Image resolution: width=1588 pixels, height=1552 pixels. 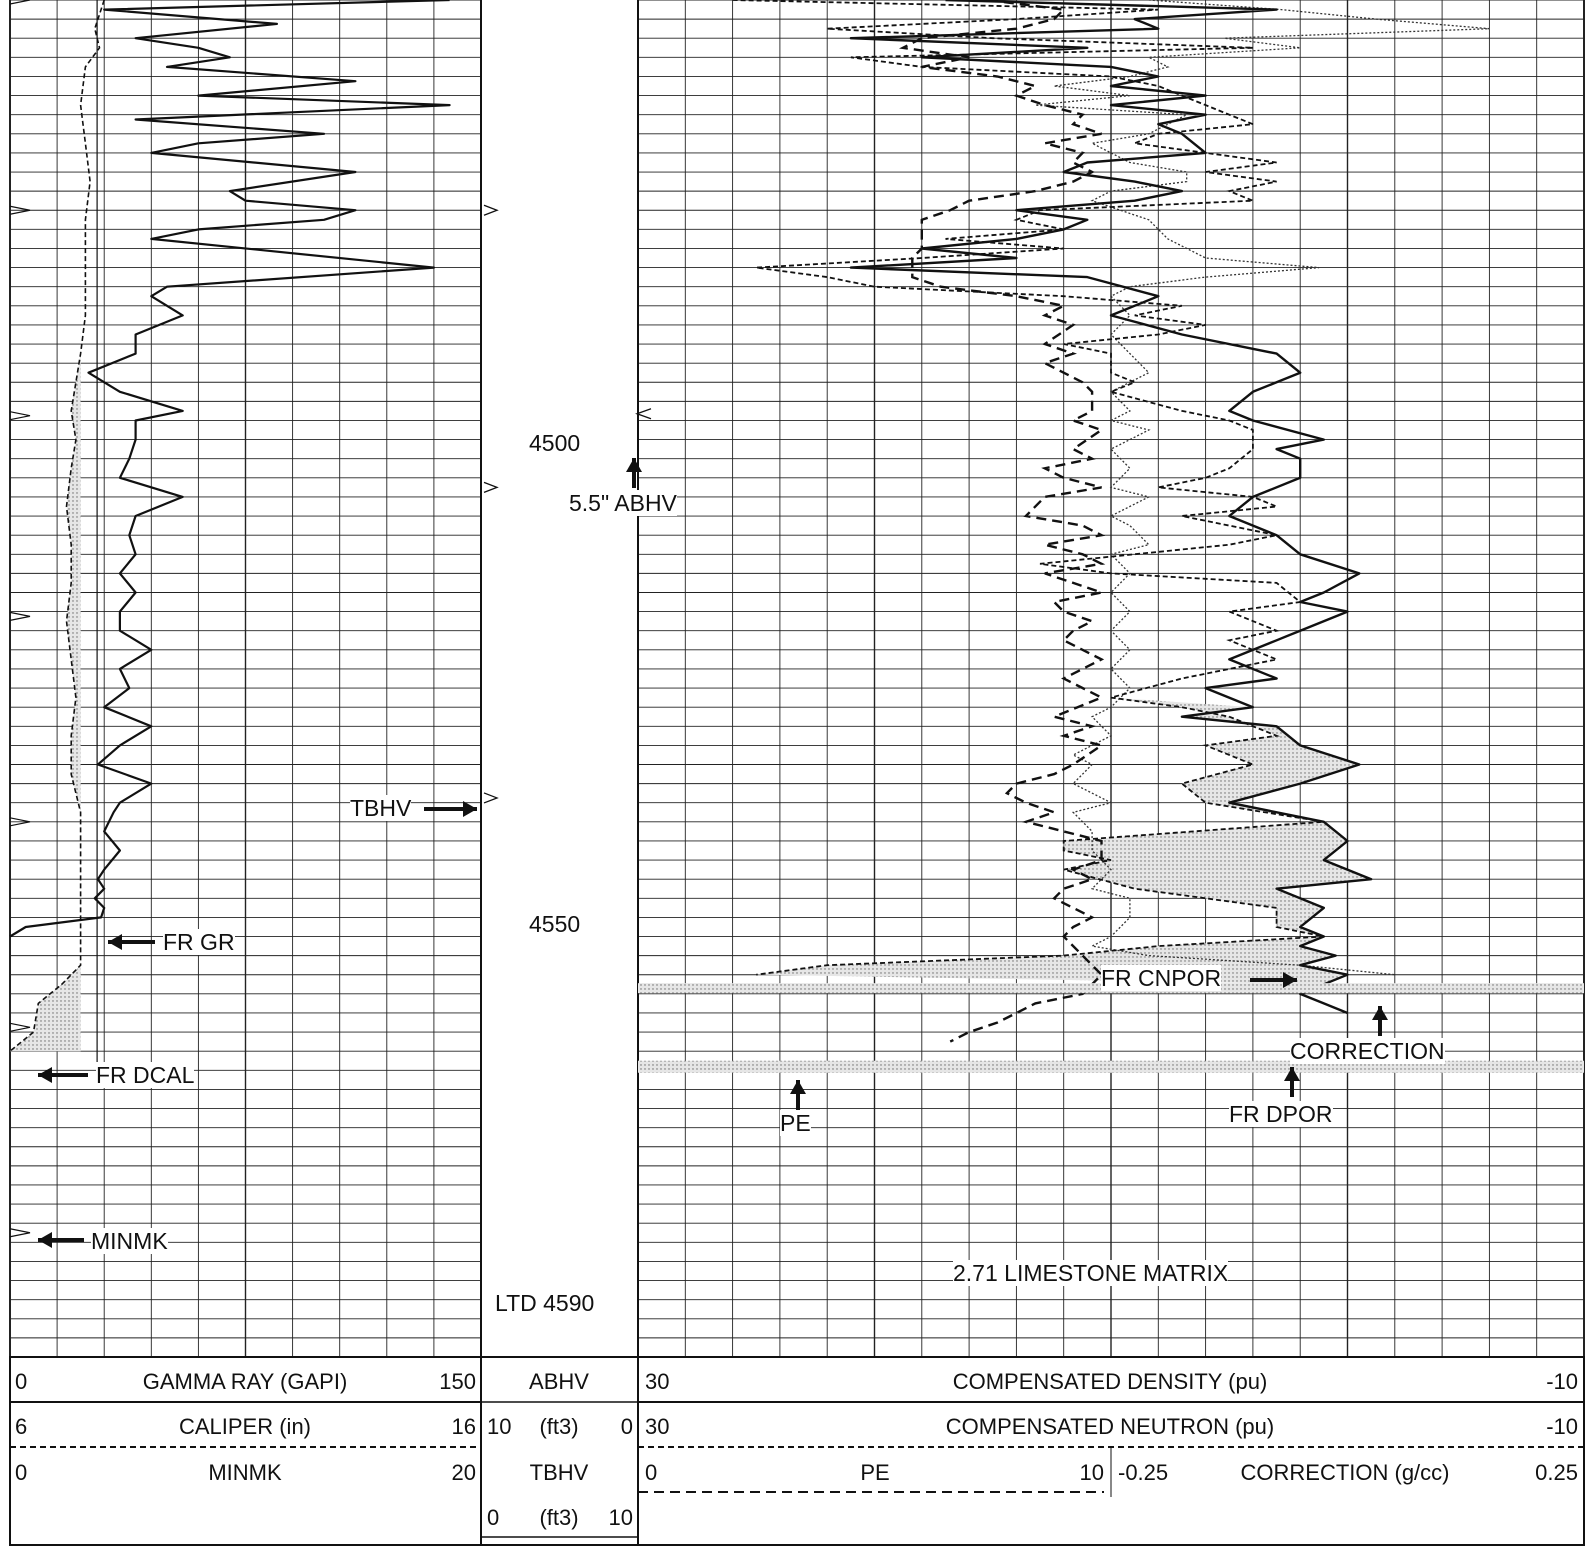 I want to click on fr-gr-arrow-head, so click(x=115, y=942).